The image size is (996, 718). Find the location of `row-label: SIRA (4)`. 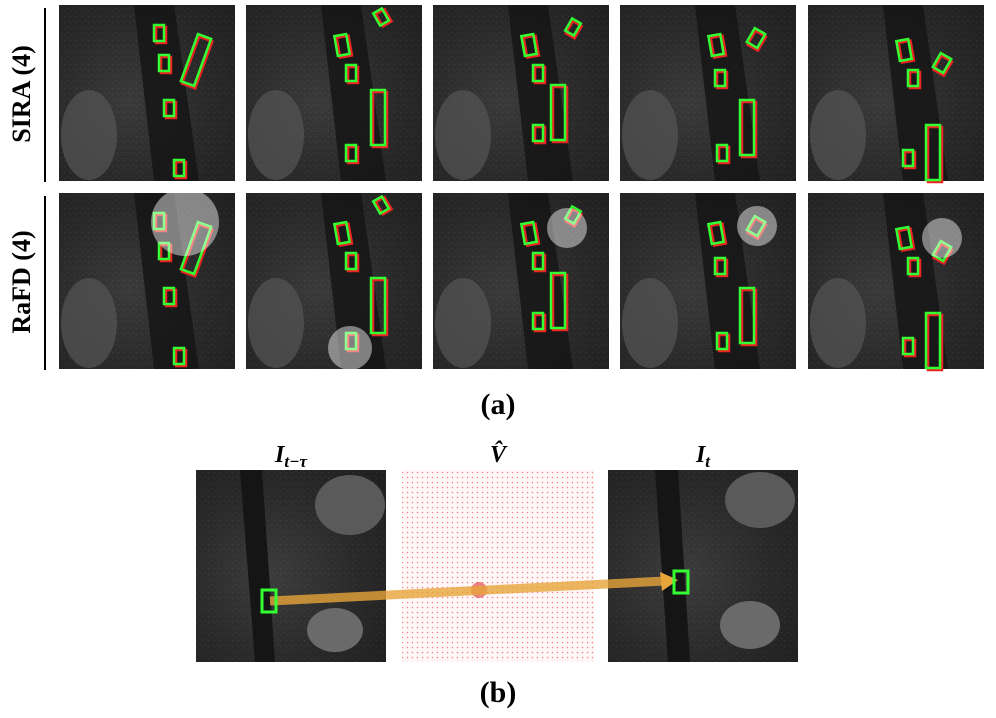

row-label: SIRA (4) is located at coordinates (21, 94).